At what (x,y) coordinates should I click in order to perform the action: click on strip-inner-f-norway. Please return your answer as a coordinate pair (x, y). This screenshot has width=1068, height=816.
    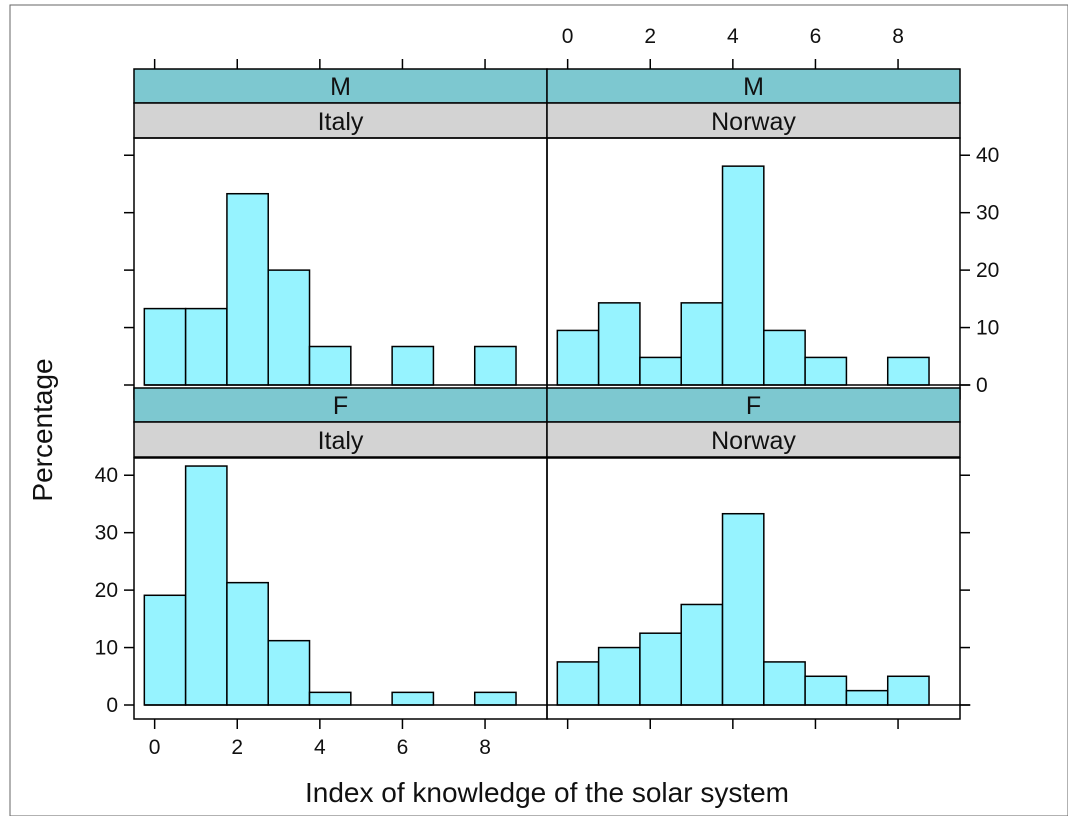
    Looking at the image, I should click on (753, 439).